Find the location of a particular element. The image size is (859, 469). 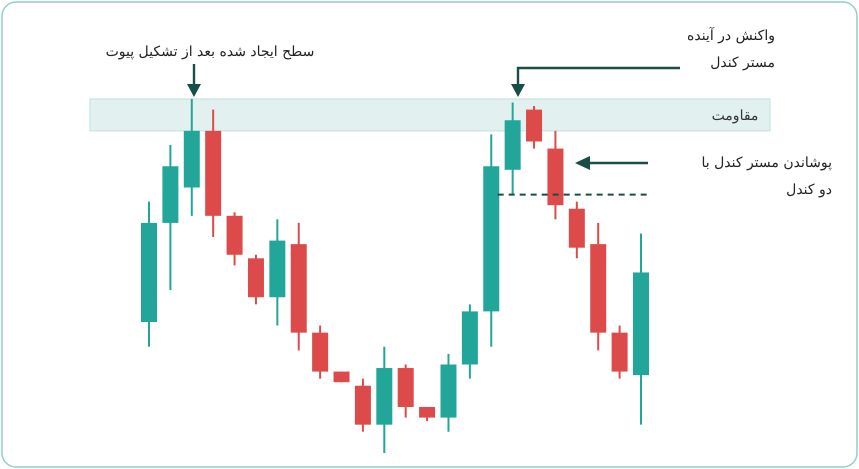

text: واکنش در آینده مستر کندل is located at coordinates (731, 48).